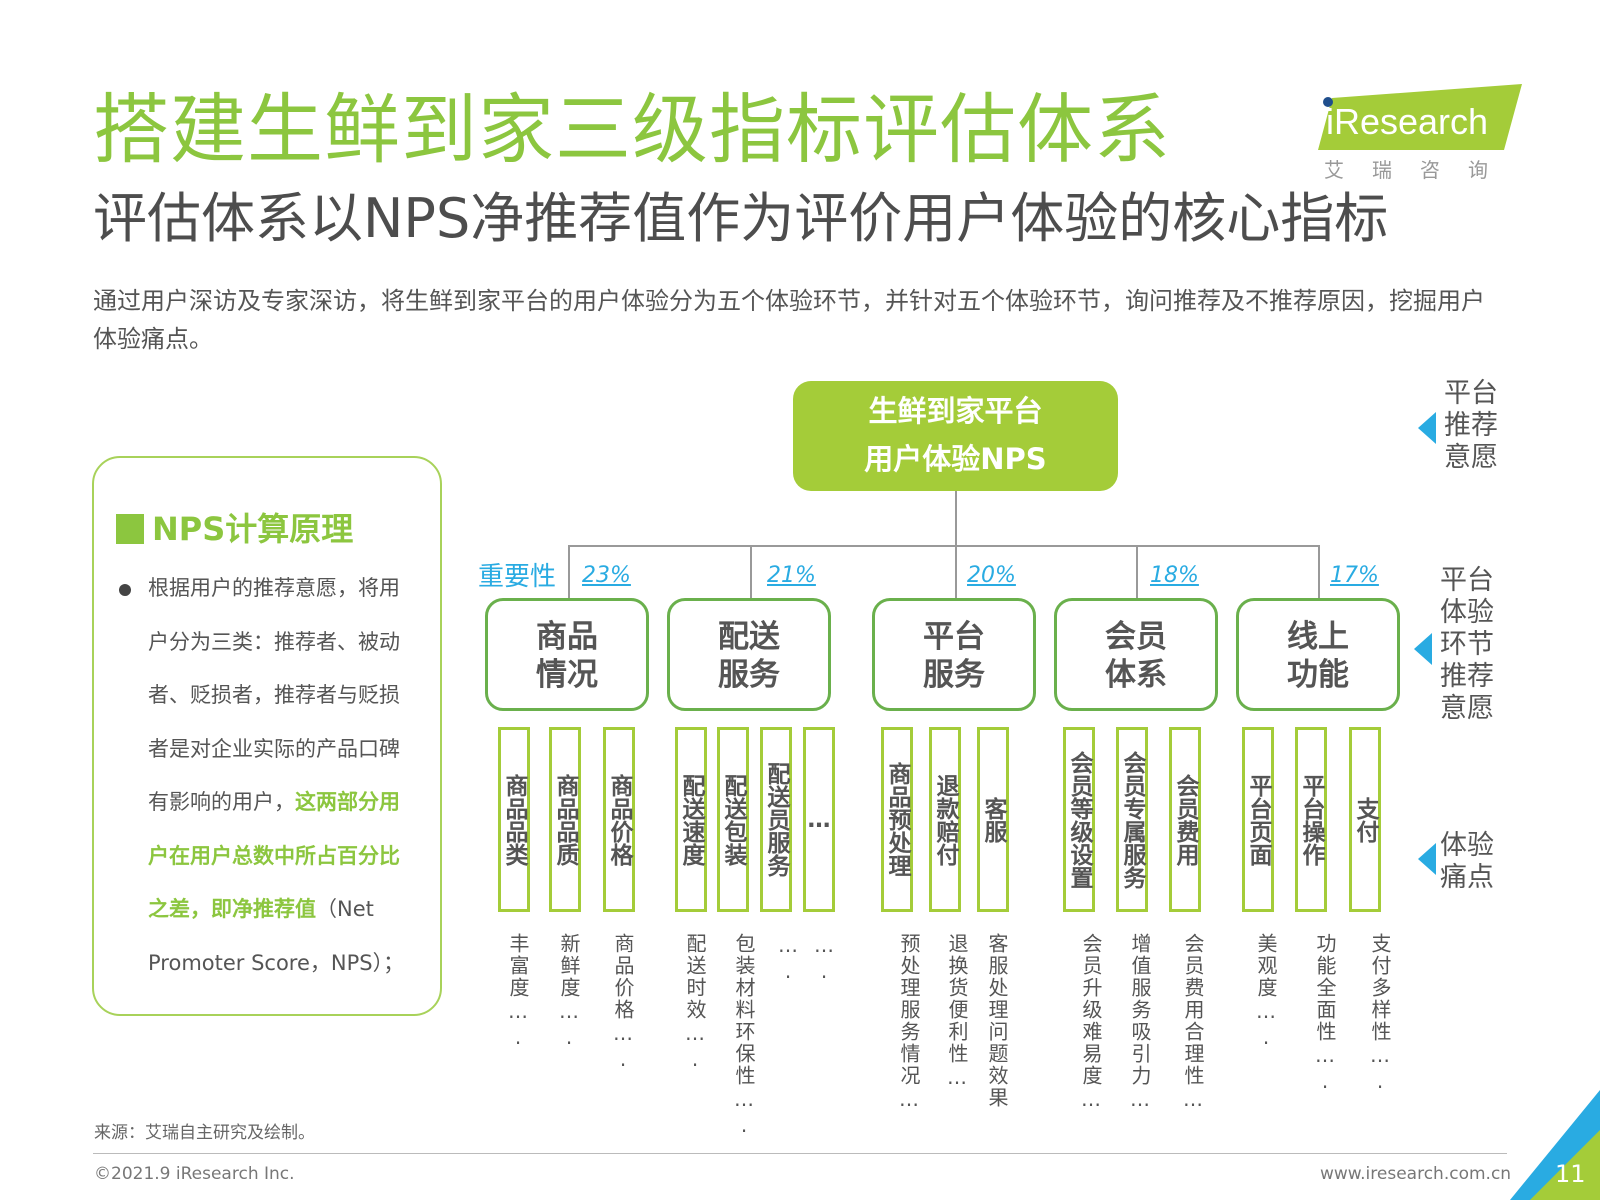 This screenshot has width=1600, height=1200. What do you see at coordinates (567, 675) in the screenshot?
I see `category-line2: 情况` at bounding box center [567, 675].